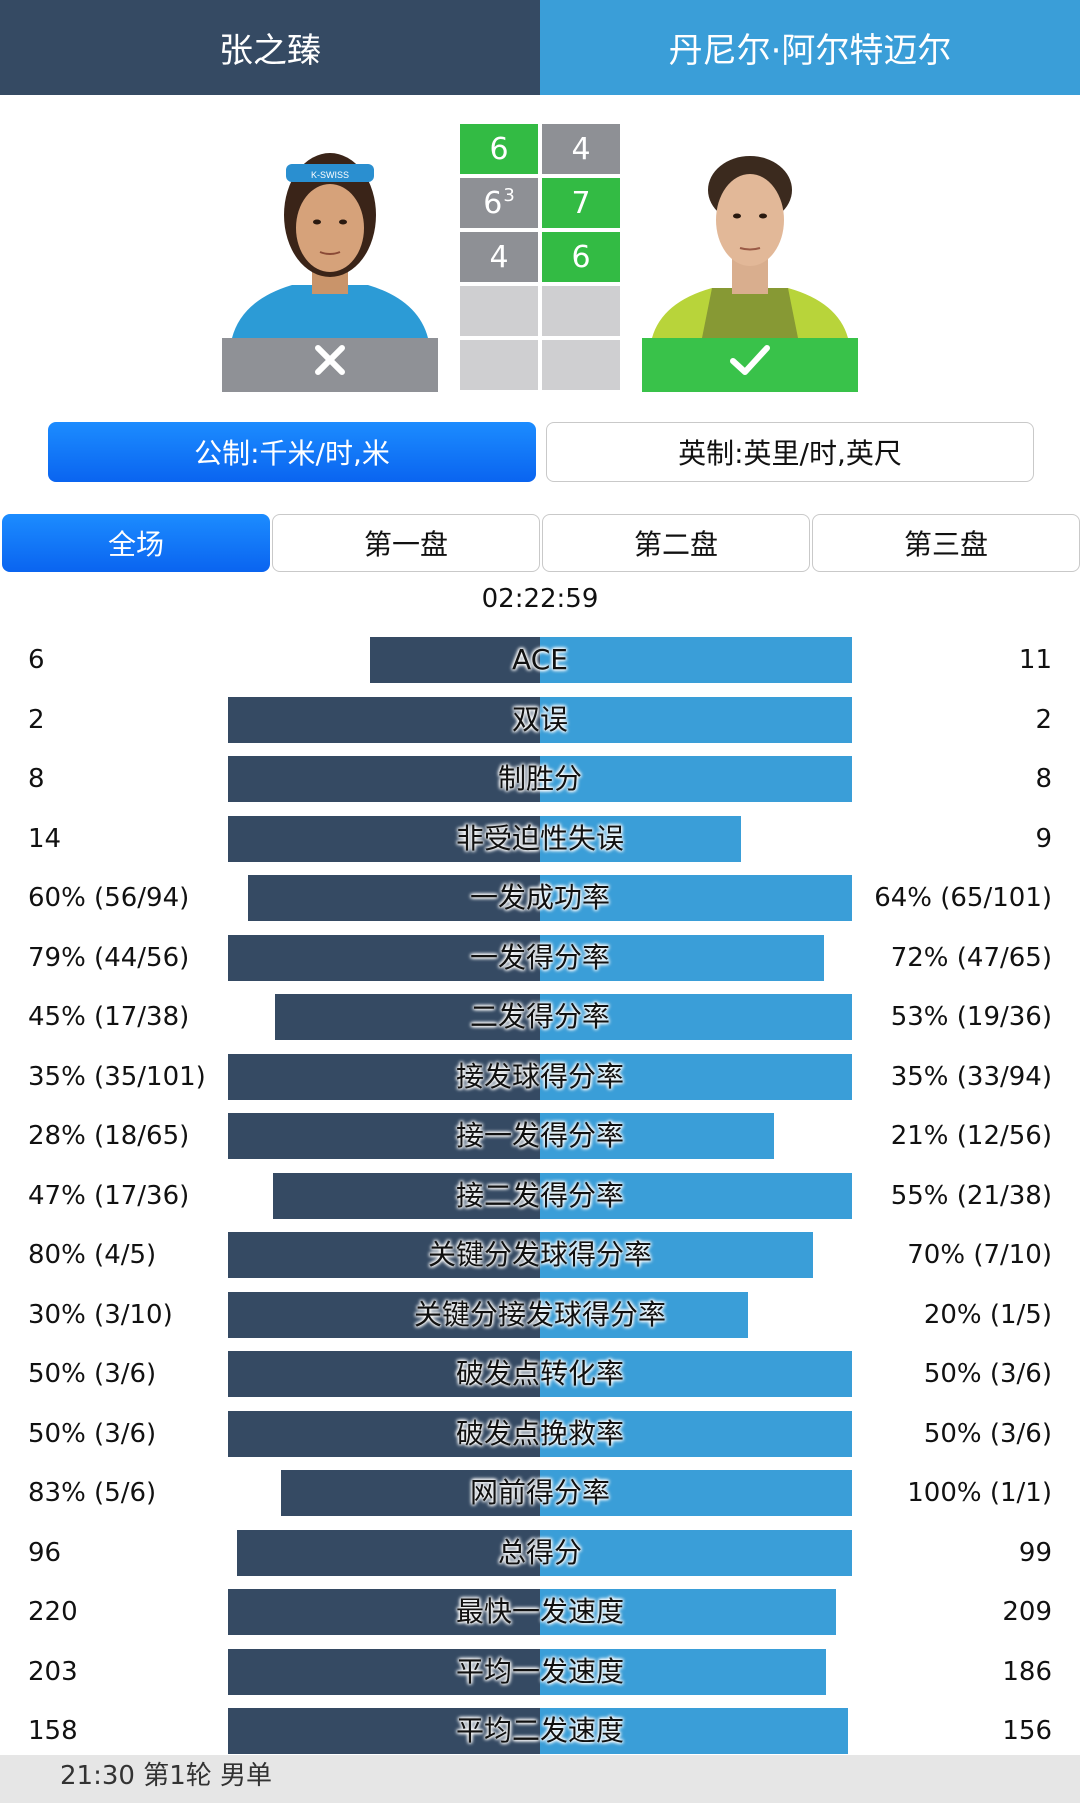 This screenshot has height=1803, width=1080. What do you see at coordinates (136, 543) in the screenshot?
I see `tab-match: 全场` at bounding box center [136, 543].